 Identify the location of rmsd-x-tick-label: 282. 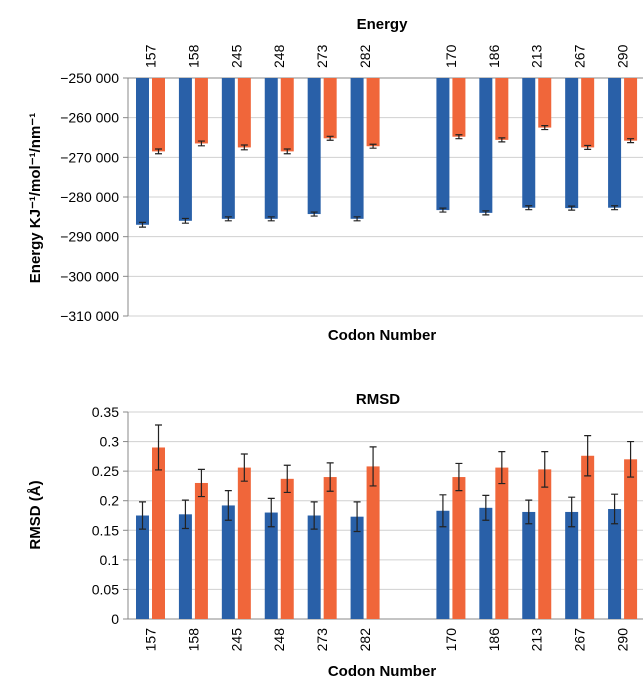
(365, 640).